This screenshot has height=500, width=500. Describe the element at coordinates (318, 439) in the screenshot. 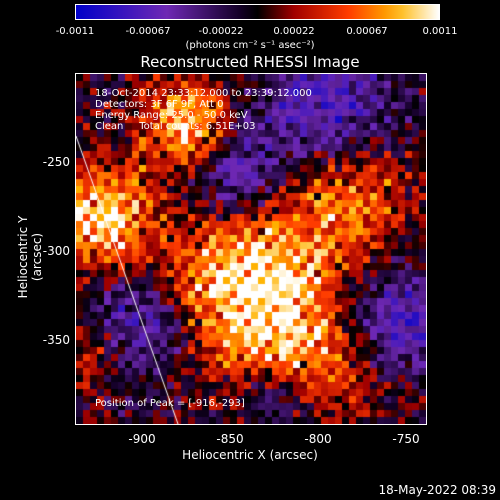

I see `x-tick-label: -800` at that location.